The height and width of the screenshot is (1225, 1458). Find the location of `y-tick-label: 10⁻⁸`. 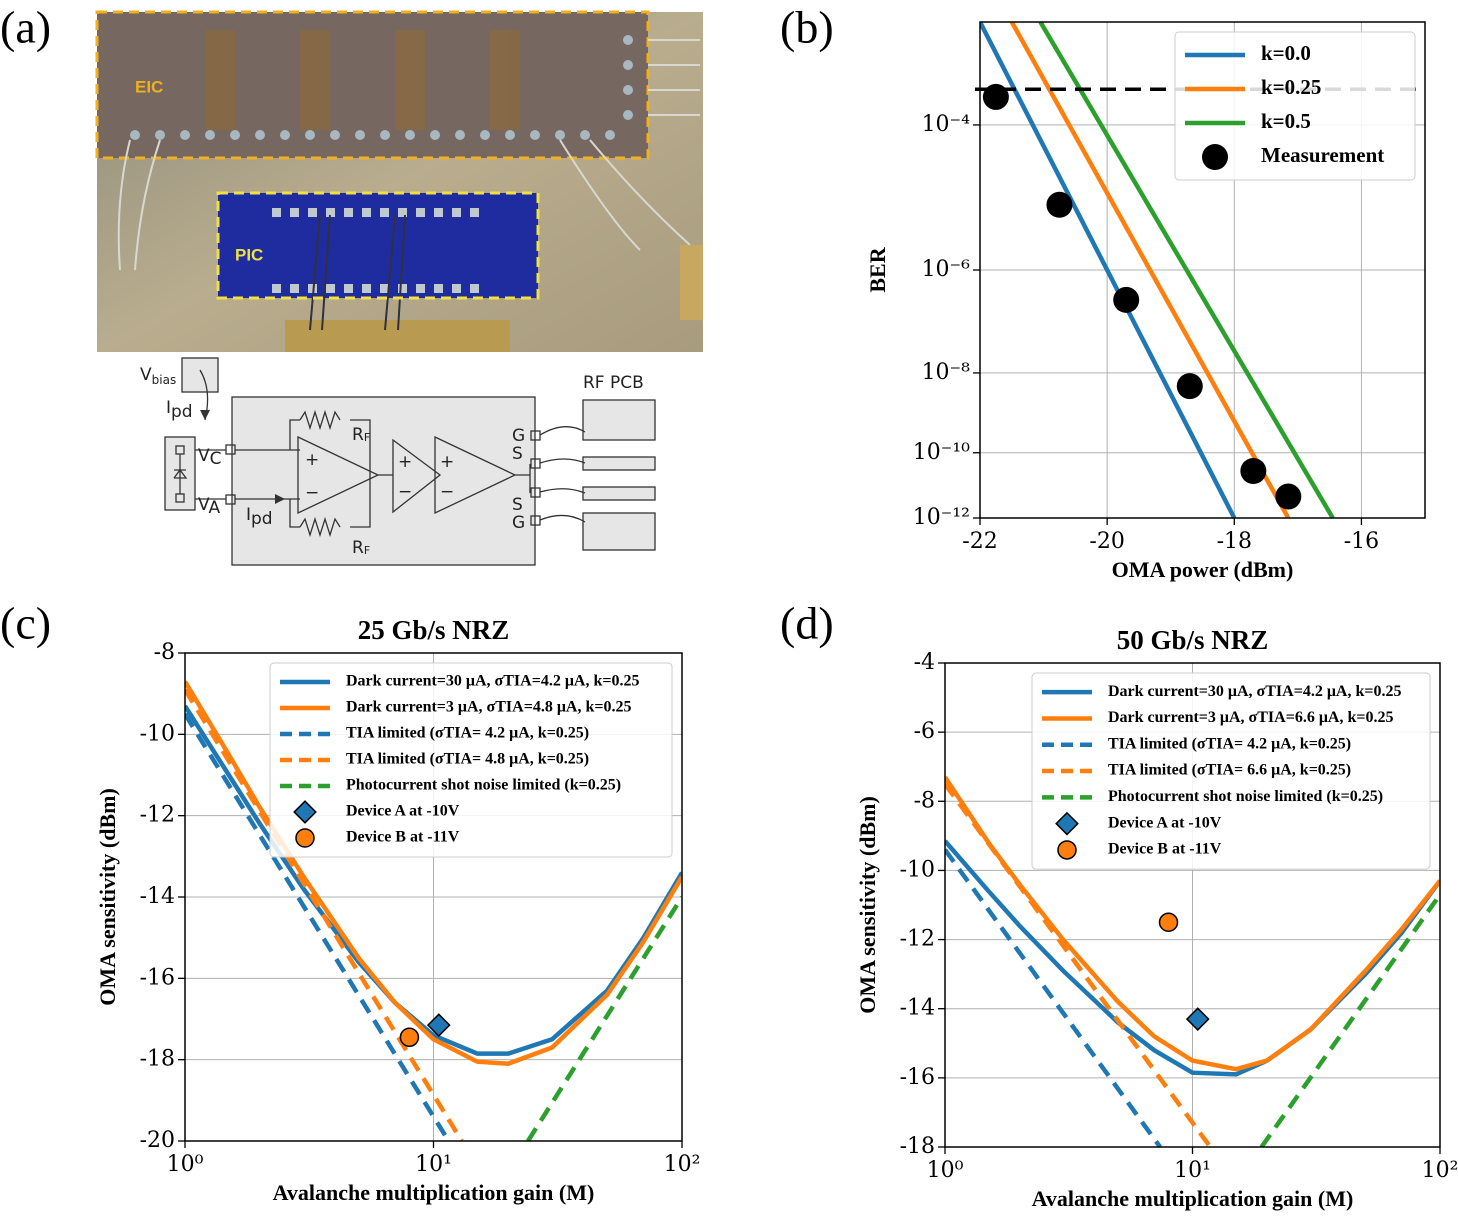

y-tick-label: 10⁻⁸ is located at coordinates (946, 372).